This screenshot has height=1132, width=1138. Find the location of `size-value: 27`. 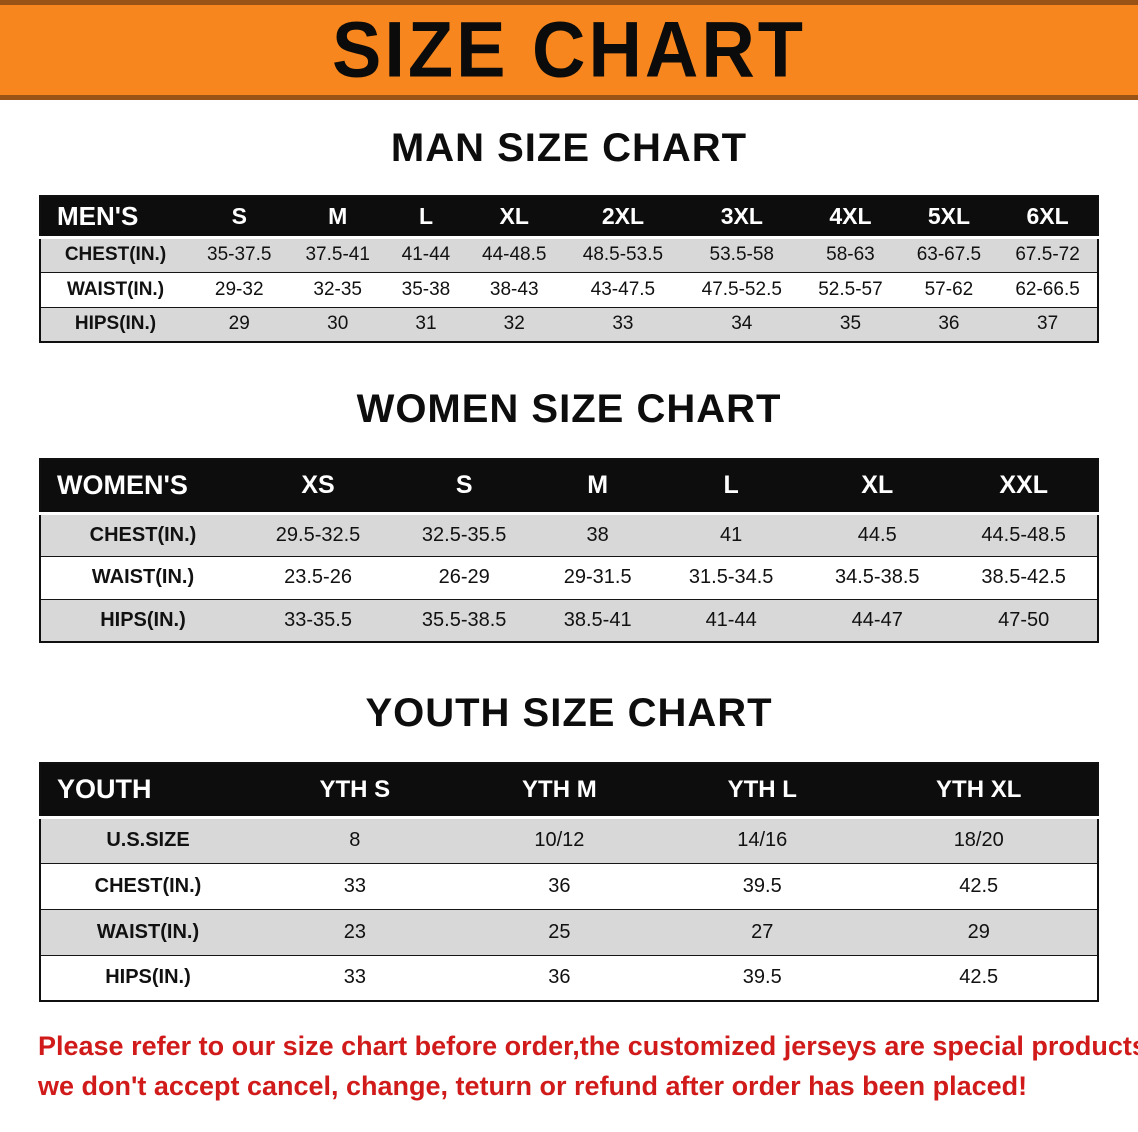

size-value: 27 is located at coordinates (762, 931).